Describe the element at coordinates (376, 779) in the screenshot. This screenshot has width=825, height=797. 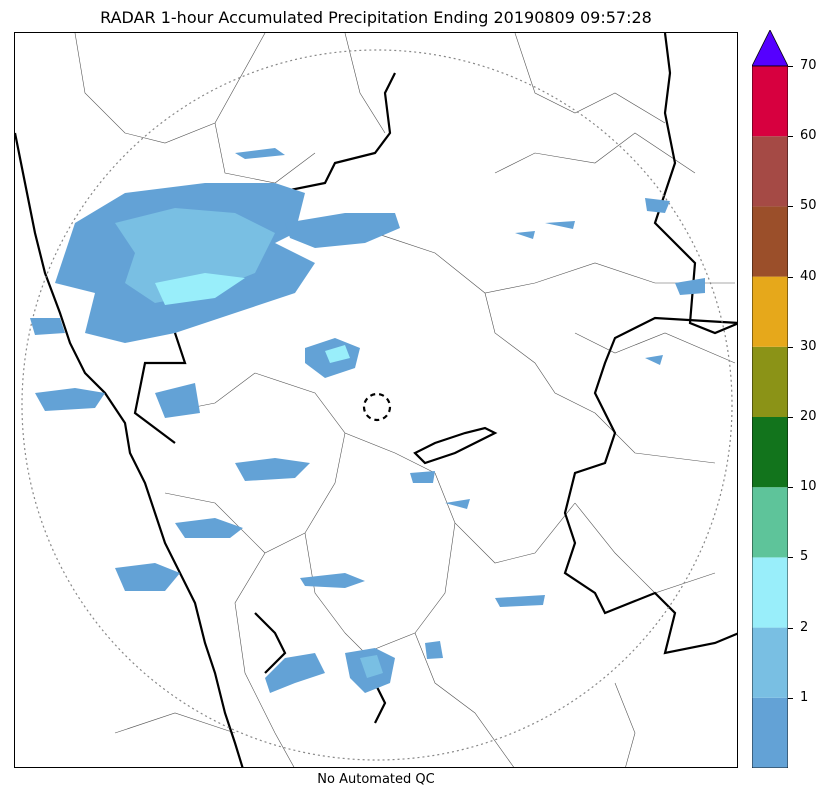
I see `qc-note: No Automated QC` at that location.